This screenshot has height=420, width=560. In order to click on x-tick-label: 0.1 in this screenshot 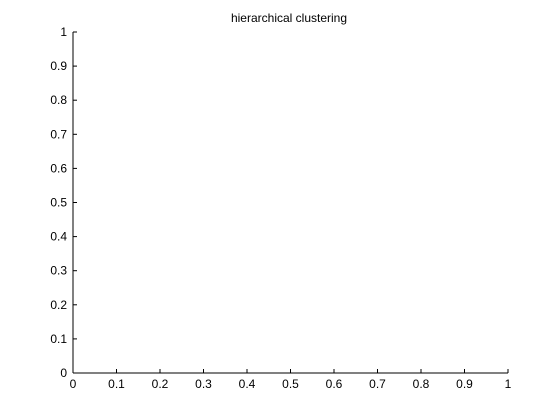, I will do `click(116, 384)`.